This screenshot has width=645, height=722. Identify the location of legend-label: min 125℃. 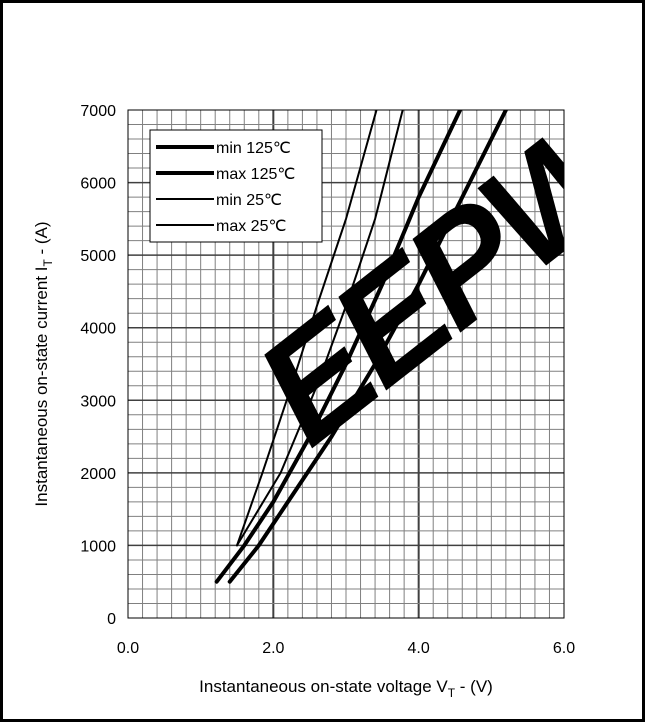
(253, 148).